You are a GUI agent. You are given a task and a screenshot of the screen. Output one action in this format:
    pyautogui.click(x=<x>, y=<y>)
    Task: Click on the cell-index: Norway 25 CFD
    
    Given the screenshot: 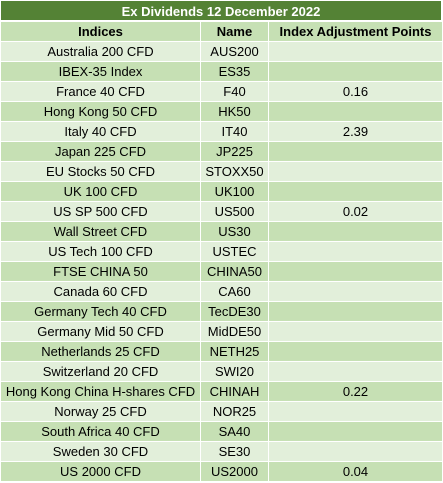 What is the action you would take?
    pyautogui.click(x=100, y=411)
    